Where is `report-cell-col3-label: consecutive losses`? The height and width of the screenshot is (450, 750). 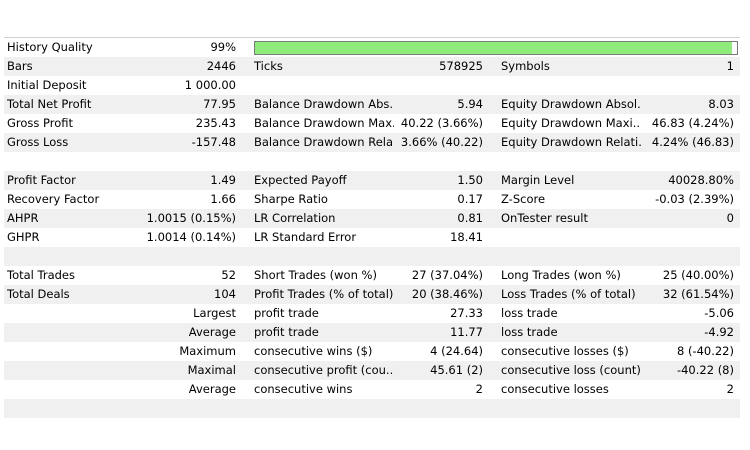 report-cell-col3-label: consecutive losses is located at coordinates (555, 389).